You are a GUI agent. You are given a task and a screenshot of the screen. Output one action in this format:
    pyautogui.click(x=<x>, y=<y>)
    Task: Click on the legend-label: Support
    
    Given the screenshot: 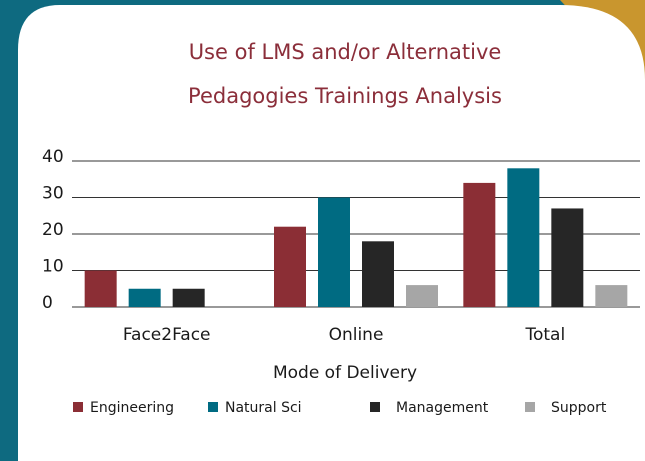 What is the action you would take?
    pyautogui.click(x=579, y=408)
    